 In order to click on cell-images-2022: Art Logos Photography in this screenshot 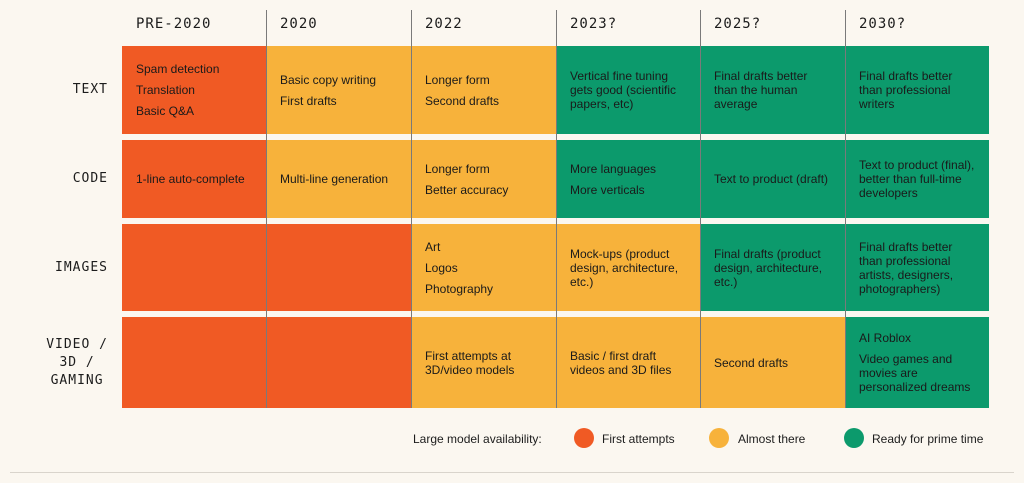, I will do `click(483, 267)`.